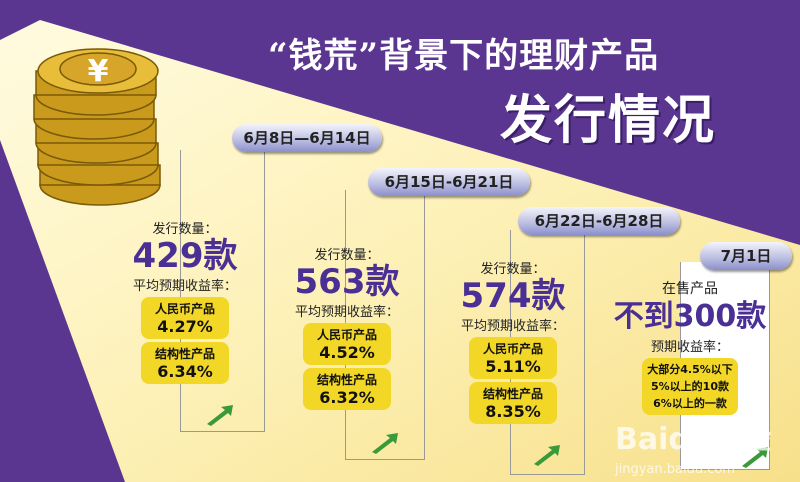 This screenshot has width=800, height=482. I want to click on product-box: 结构性产品 6.32%, so click(347, 389).